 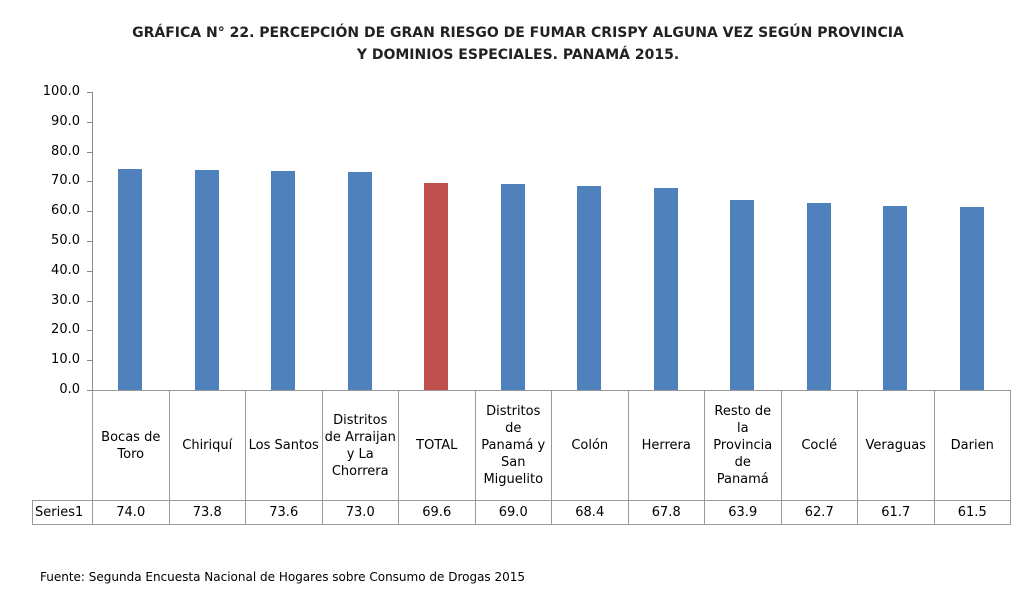 What do you see at coordinates (69, 389) in the screenshot?
I see `y-tick-label: 0.0` at bounding box center [69, 389].